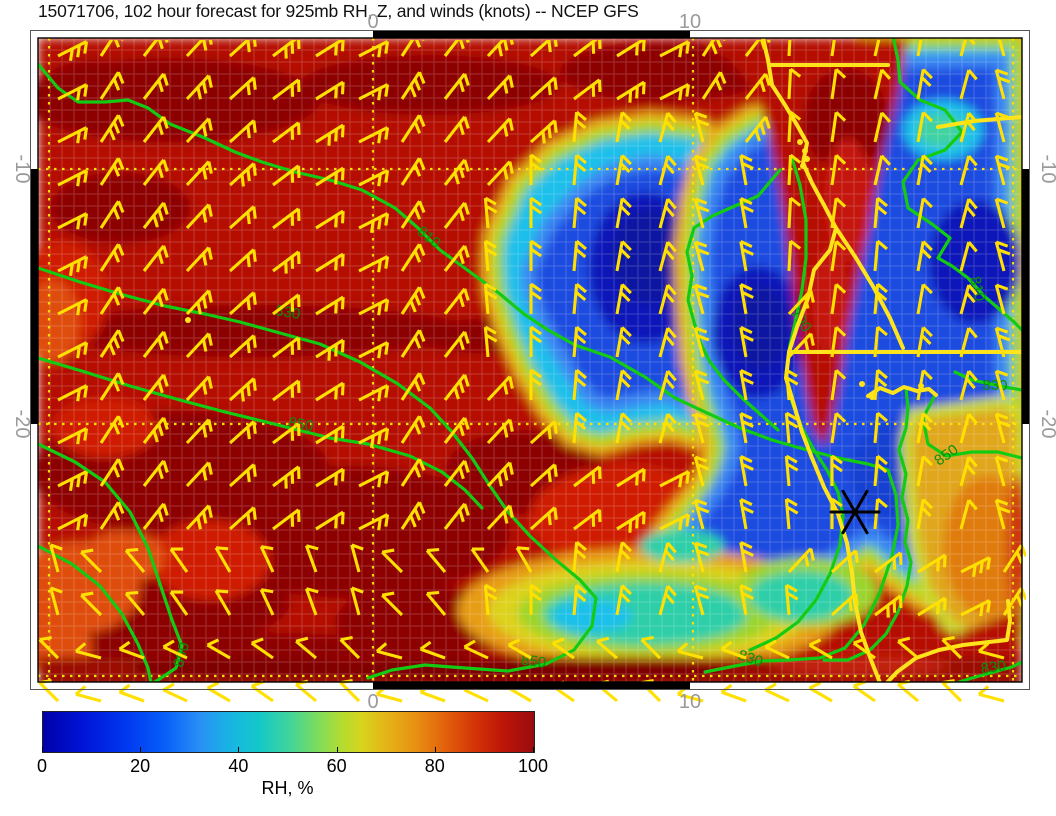 The height and width of the screenshot is (816, 1056). Describe the element at coordinates (372, 22) in the screenshot. I see `x-axis-tick-label: 0` at that location.